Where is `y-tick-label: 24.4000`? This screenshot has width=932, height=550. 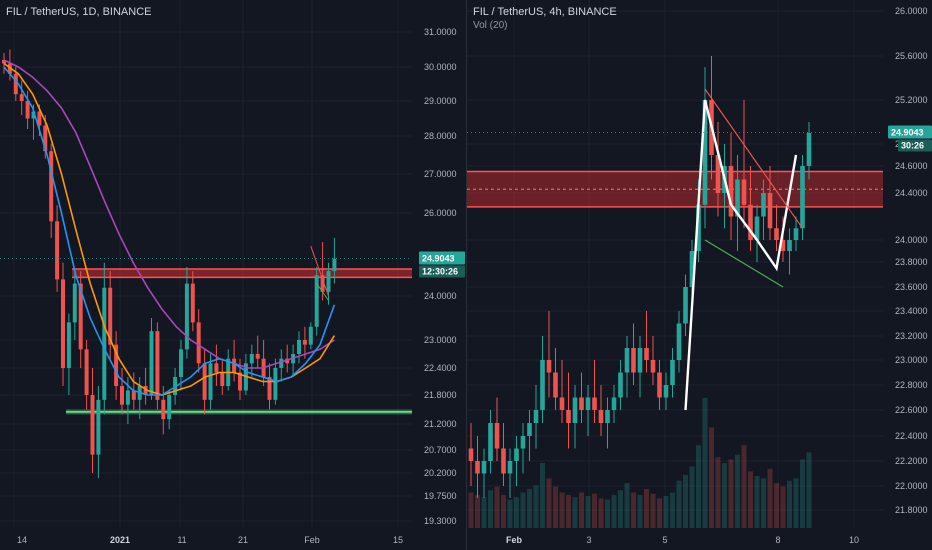
y-tick-label: 24.4000 is located at coordinates (911, 193).